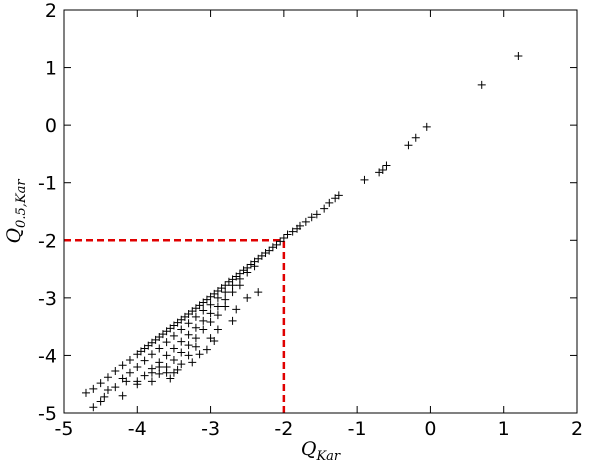  What do you see at coordinates (430, 429) in the screenshot?
I see `x-tick-label: 0` at bounding box center [430, 429].